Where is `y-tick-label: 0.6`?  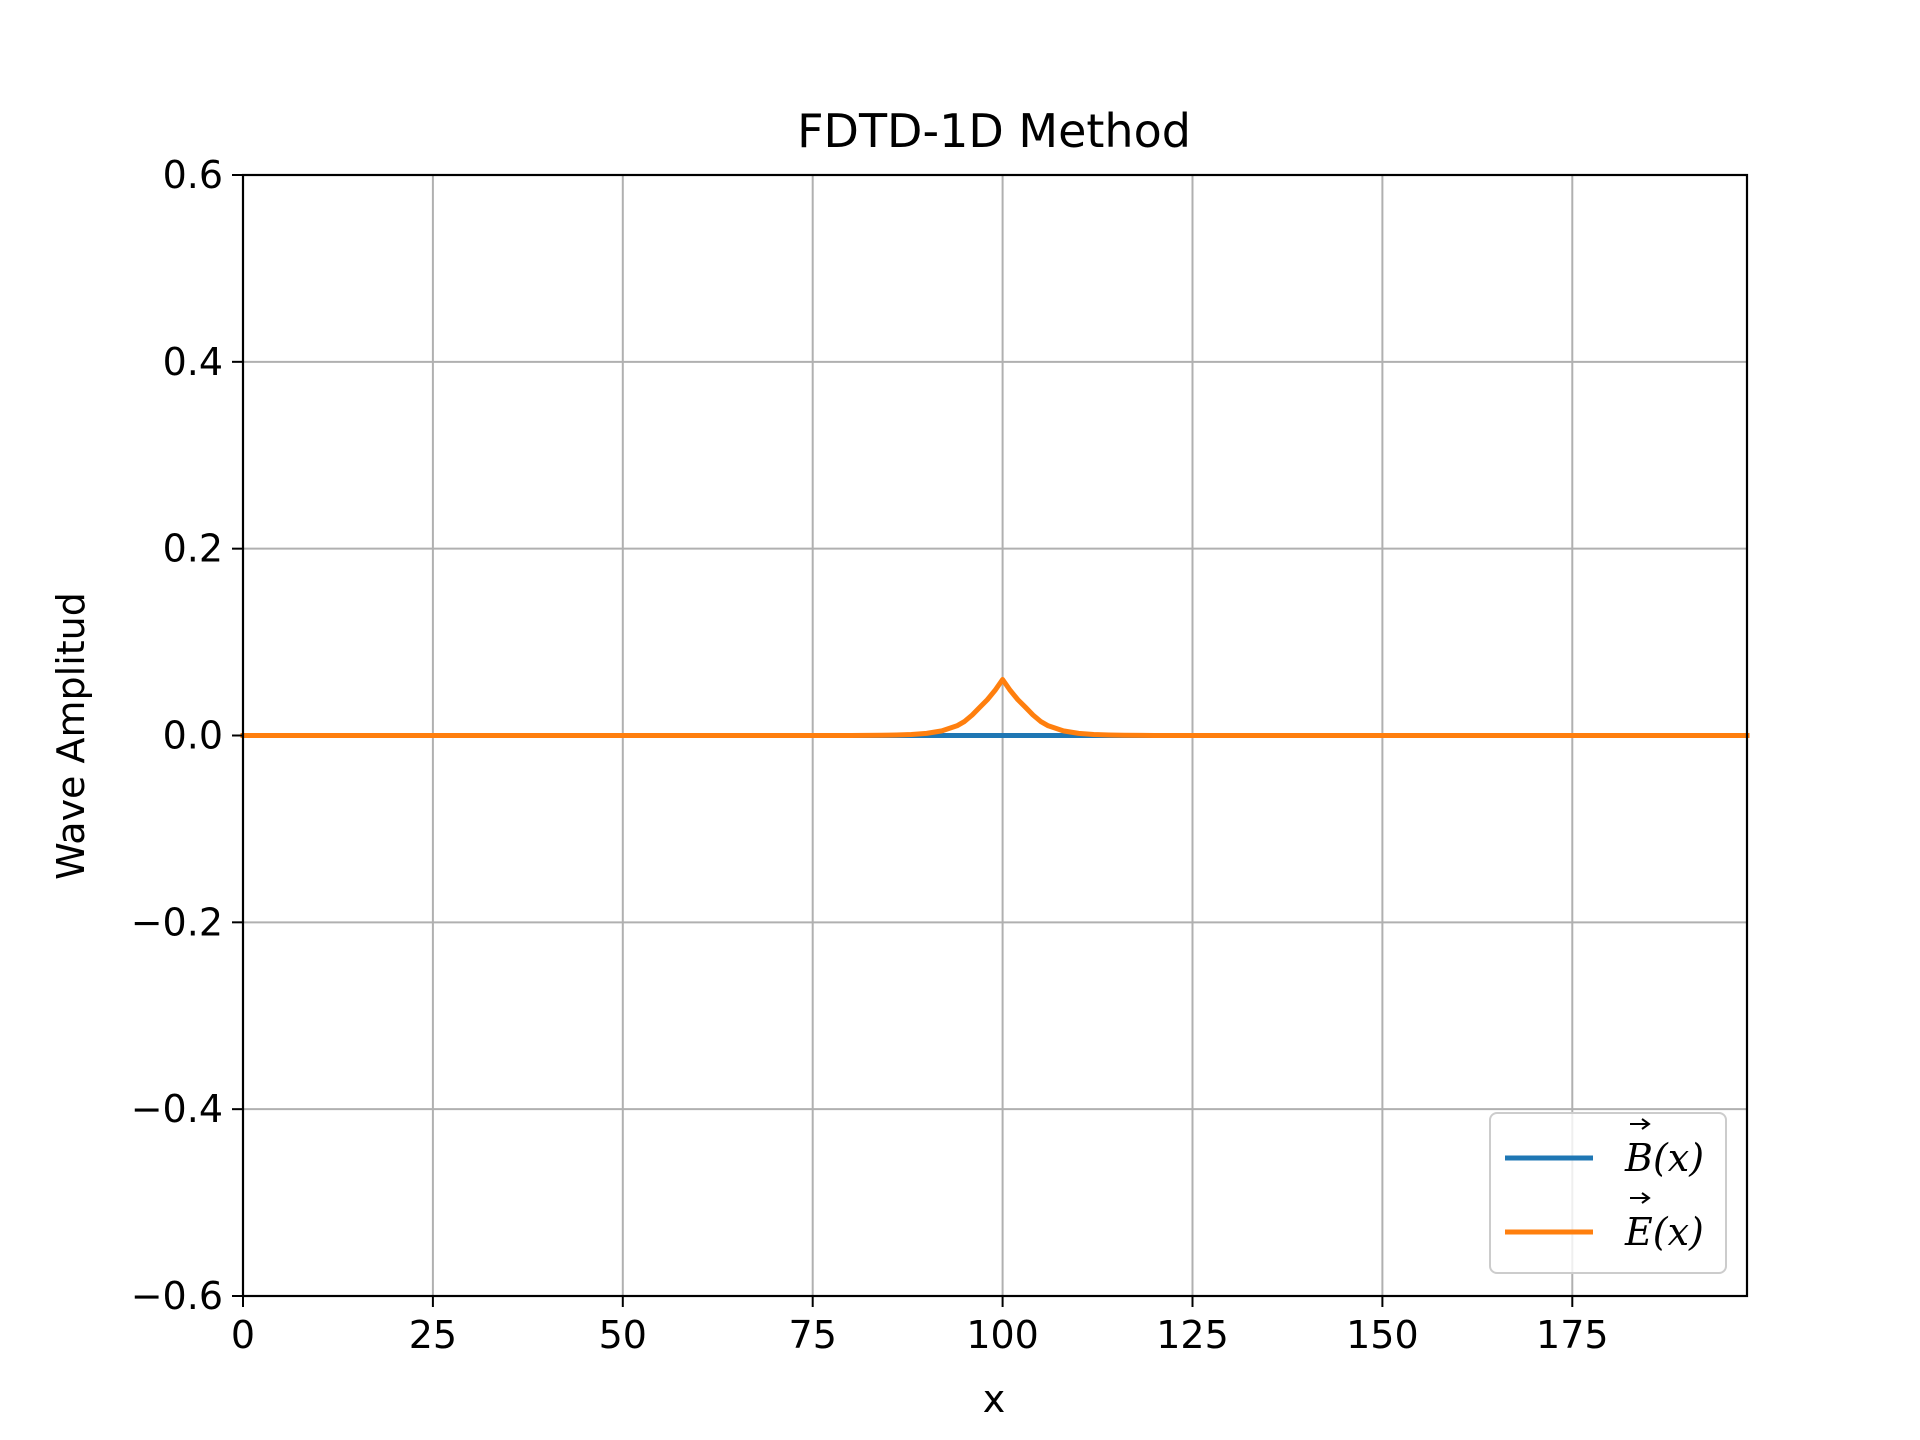
y-tick-label: 0.6 is located at coordinates (193, 175).